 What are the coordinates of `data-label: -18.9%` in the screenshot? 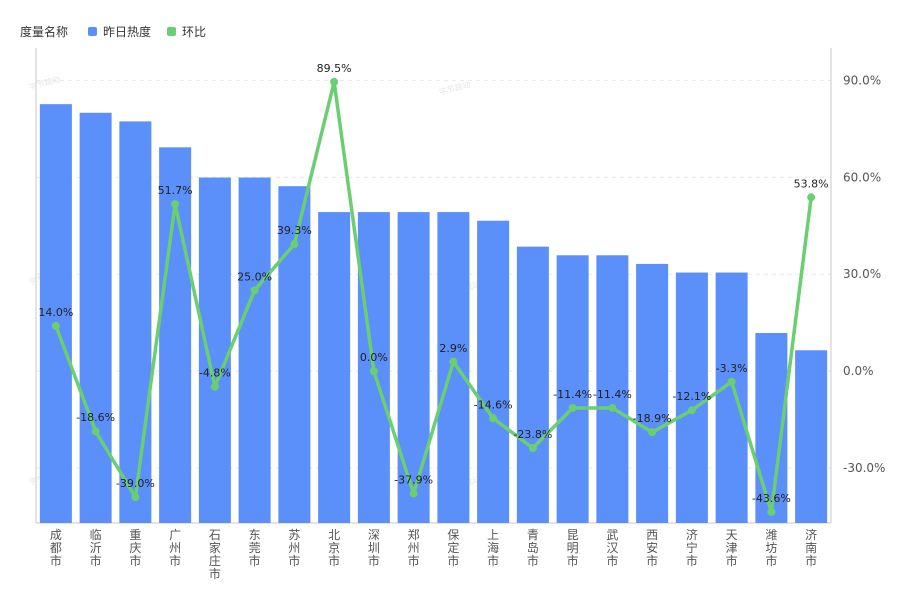 It's located at (652, 418).